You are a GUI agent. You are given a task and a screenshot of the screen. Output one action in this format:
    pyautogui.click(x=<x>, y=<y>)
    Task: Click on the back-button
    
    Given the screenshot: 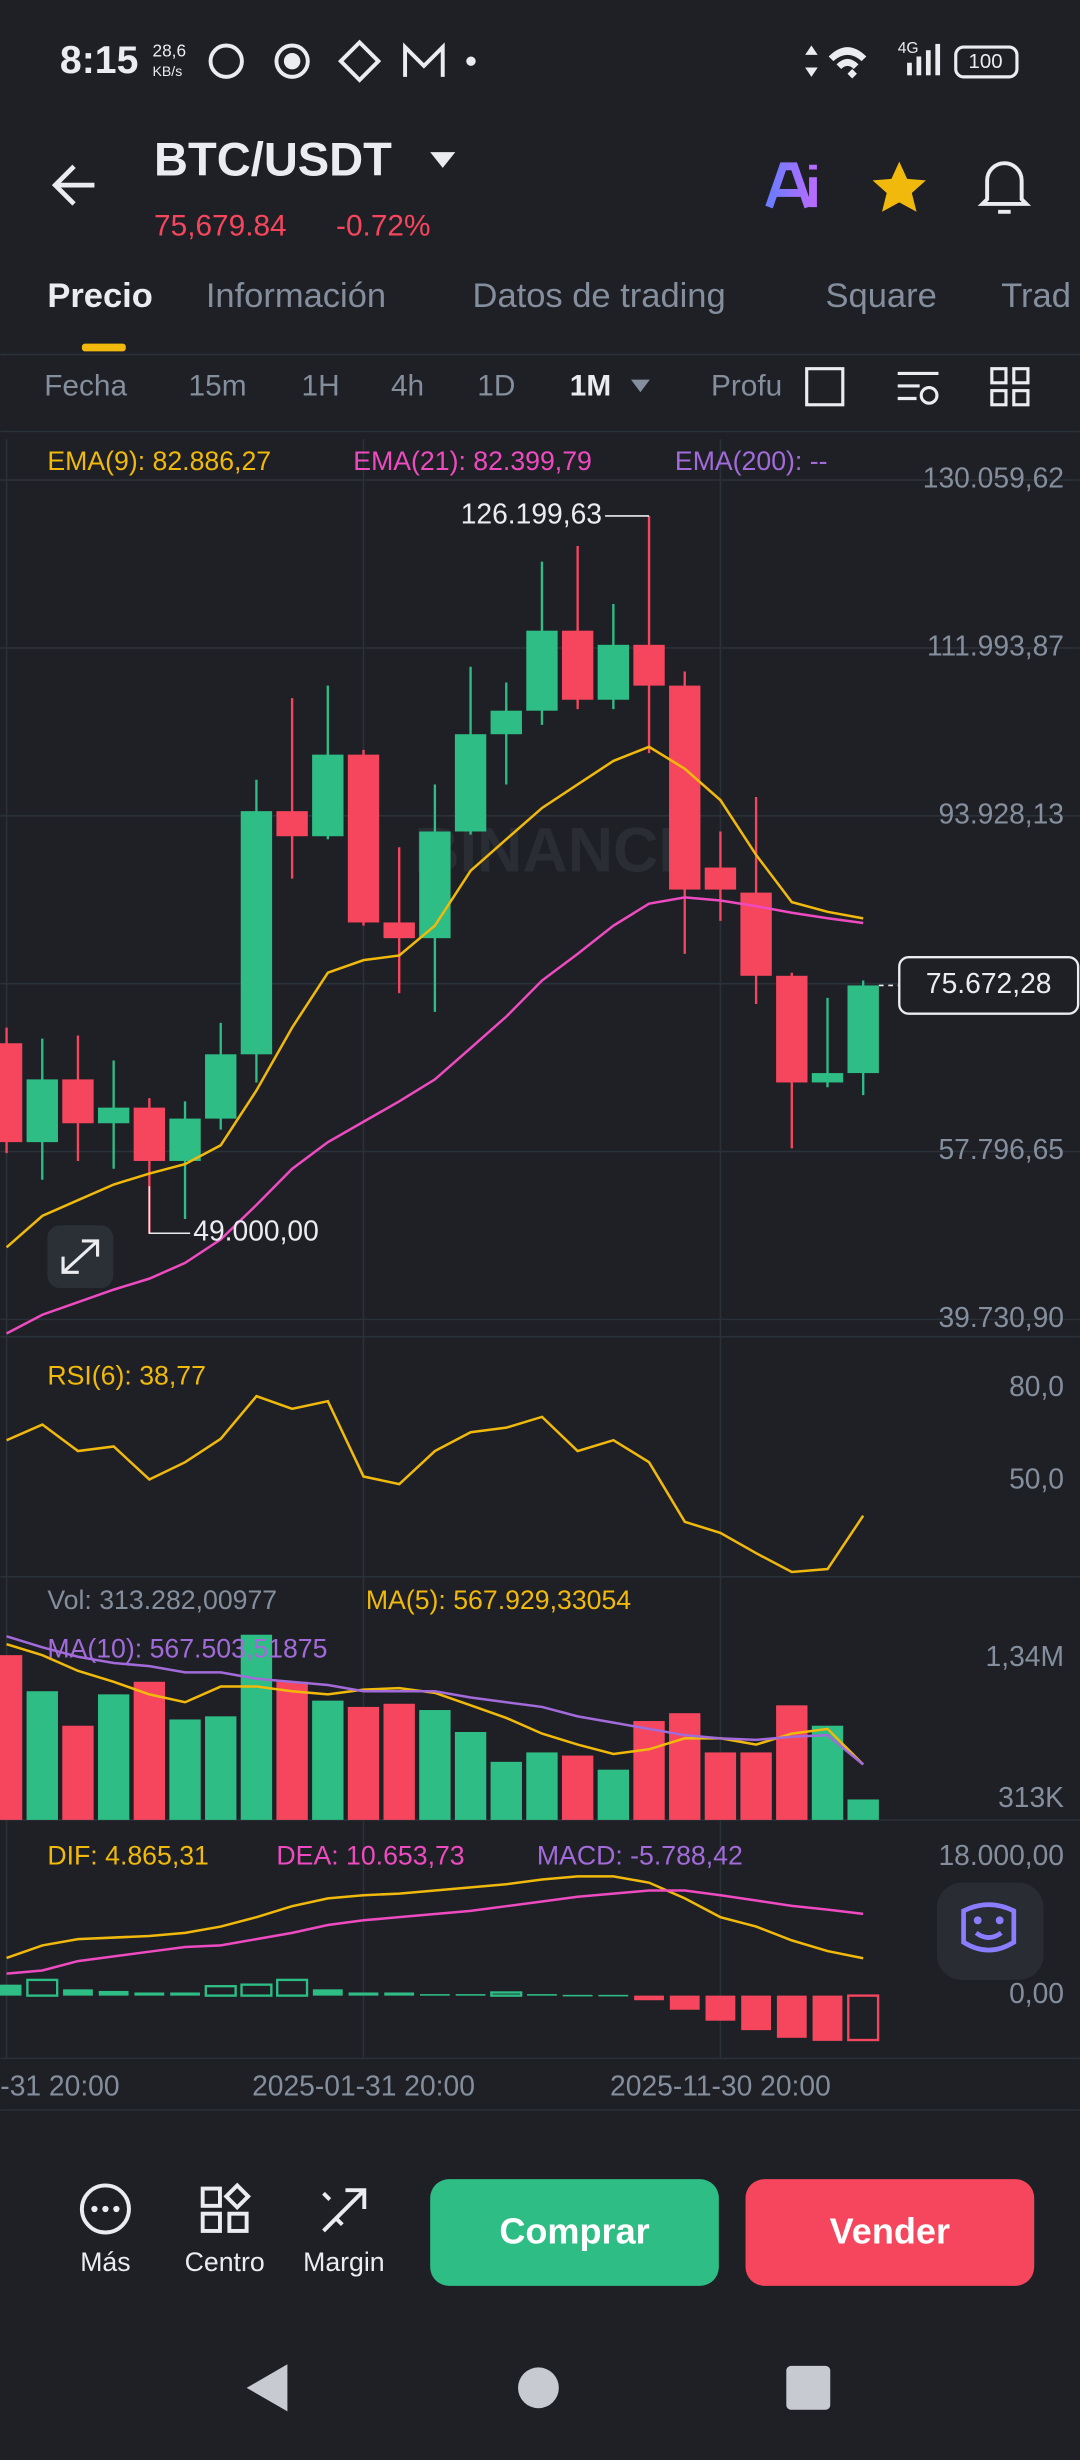 What is the action you would take?
    pyautogui.click(x=73, y=185)
    